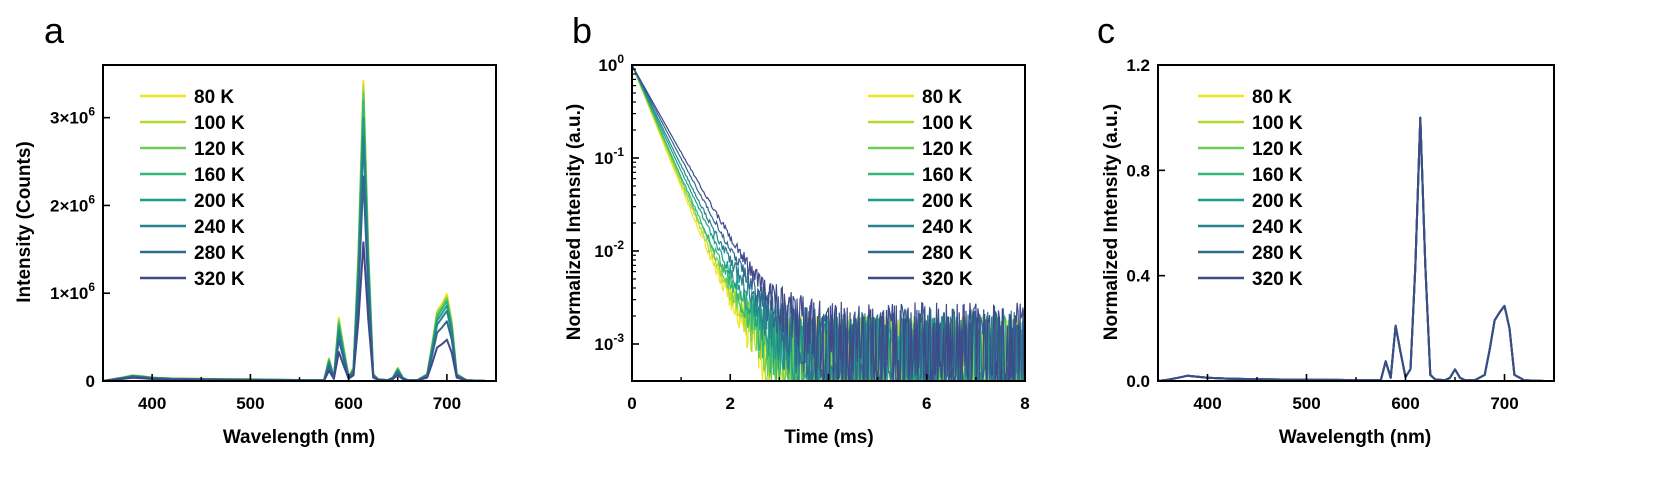 This screenshot has height=488, width=1661. What do you see at coordinates (1355, 437) in the screenshot?
I see `xlabel-c: Wavelength (nm)` at bounding box center [1355, 437].